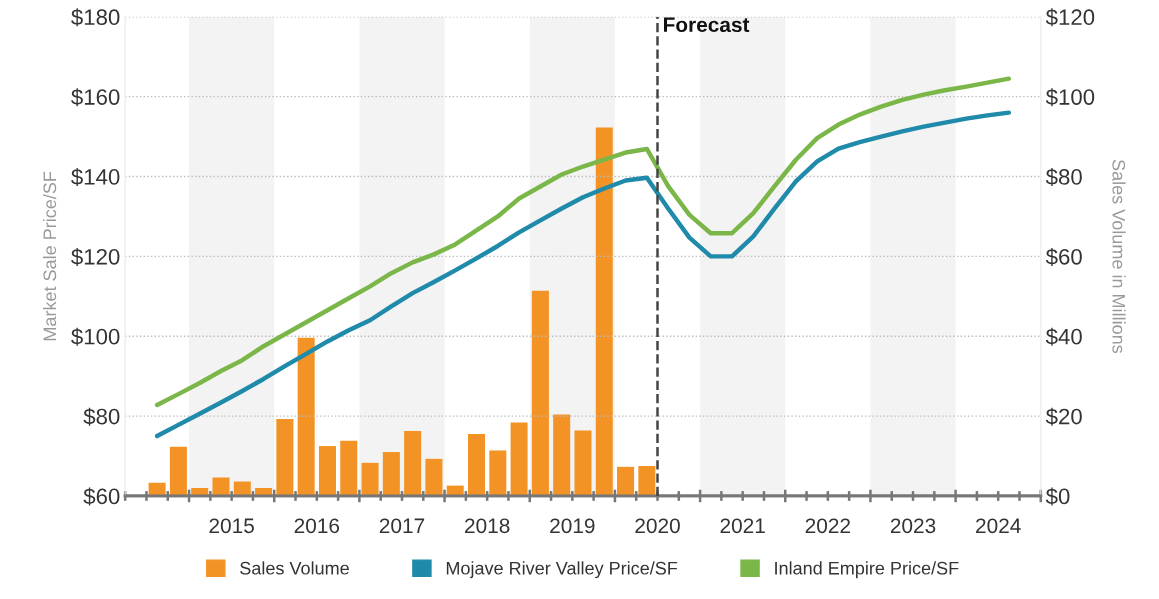 Image resolution: width=1159 pixels, height=599 pixels. I want to click on x-tick-label: 2015, so click(231, 526).